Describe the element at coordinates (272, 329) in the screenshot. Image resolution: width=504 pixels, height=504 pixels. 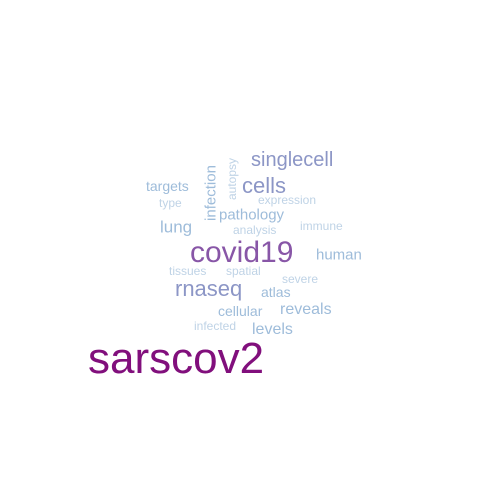
I see `word-levels: levels` at that location.